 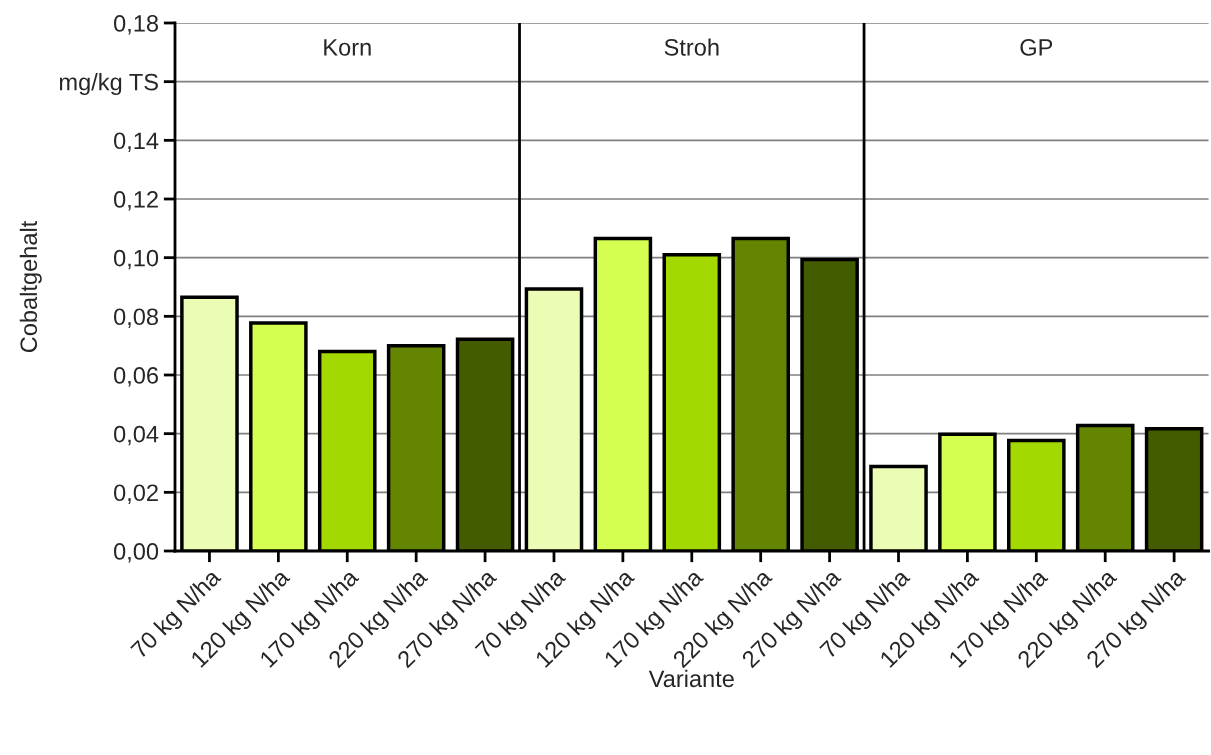 I want to click on y-tick-label: 0,06, so click(x=136, y=377).